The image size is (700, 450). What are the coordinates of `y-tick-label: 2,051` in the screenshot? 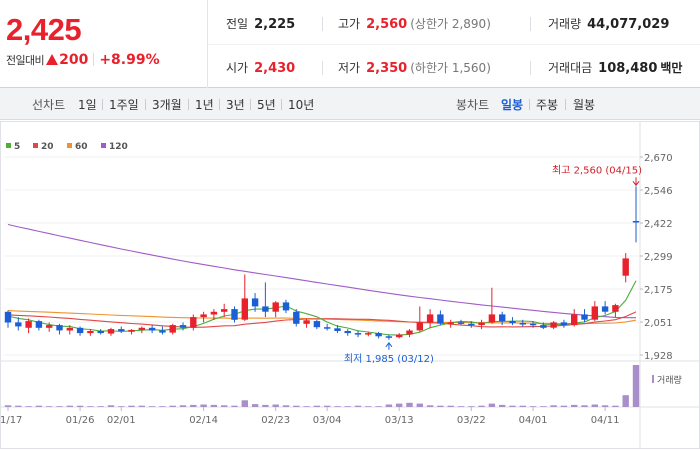 It's located at (658, 323).